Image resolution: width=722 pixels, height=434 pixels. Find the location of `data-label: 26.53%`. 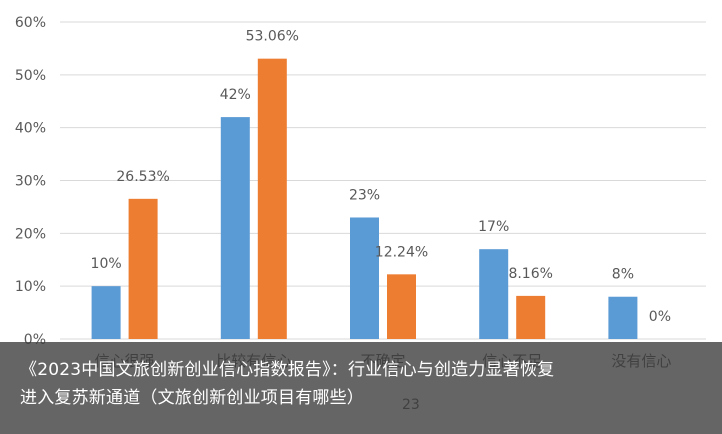

data-label: 26.53% is located at coordinates (142, 177).